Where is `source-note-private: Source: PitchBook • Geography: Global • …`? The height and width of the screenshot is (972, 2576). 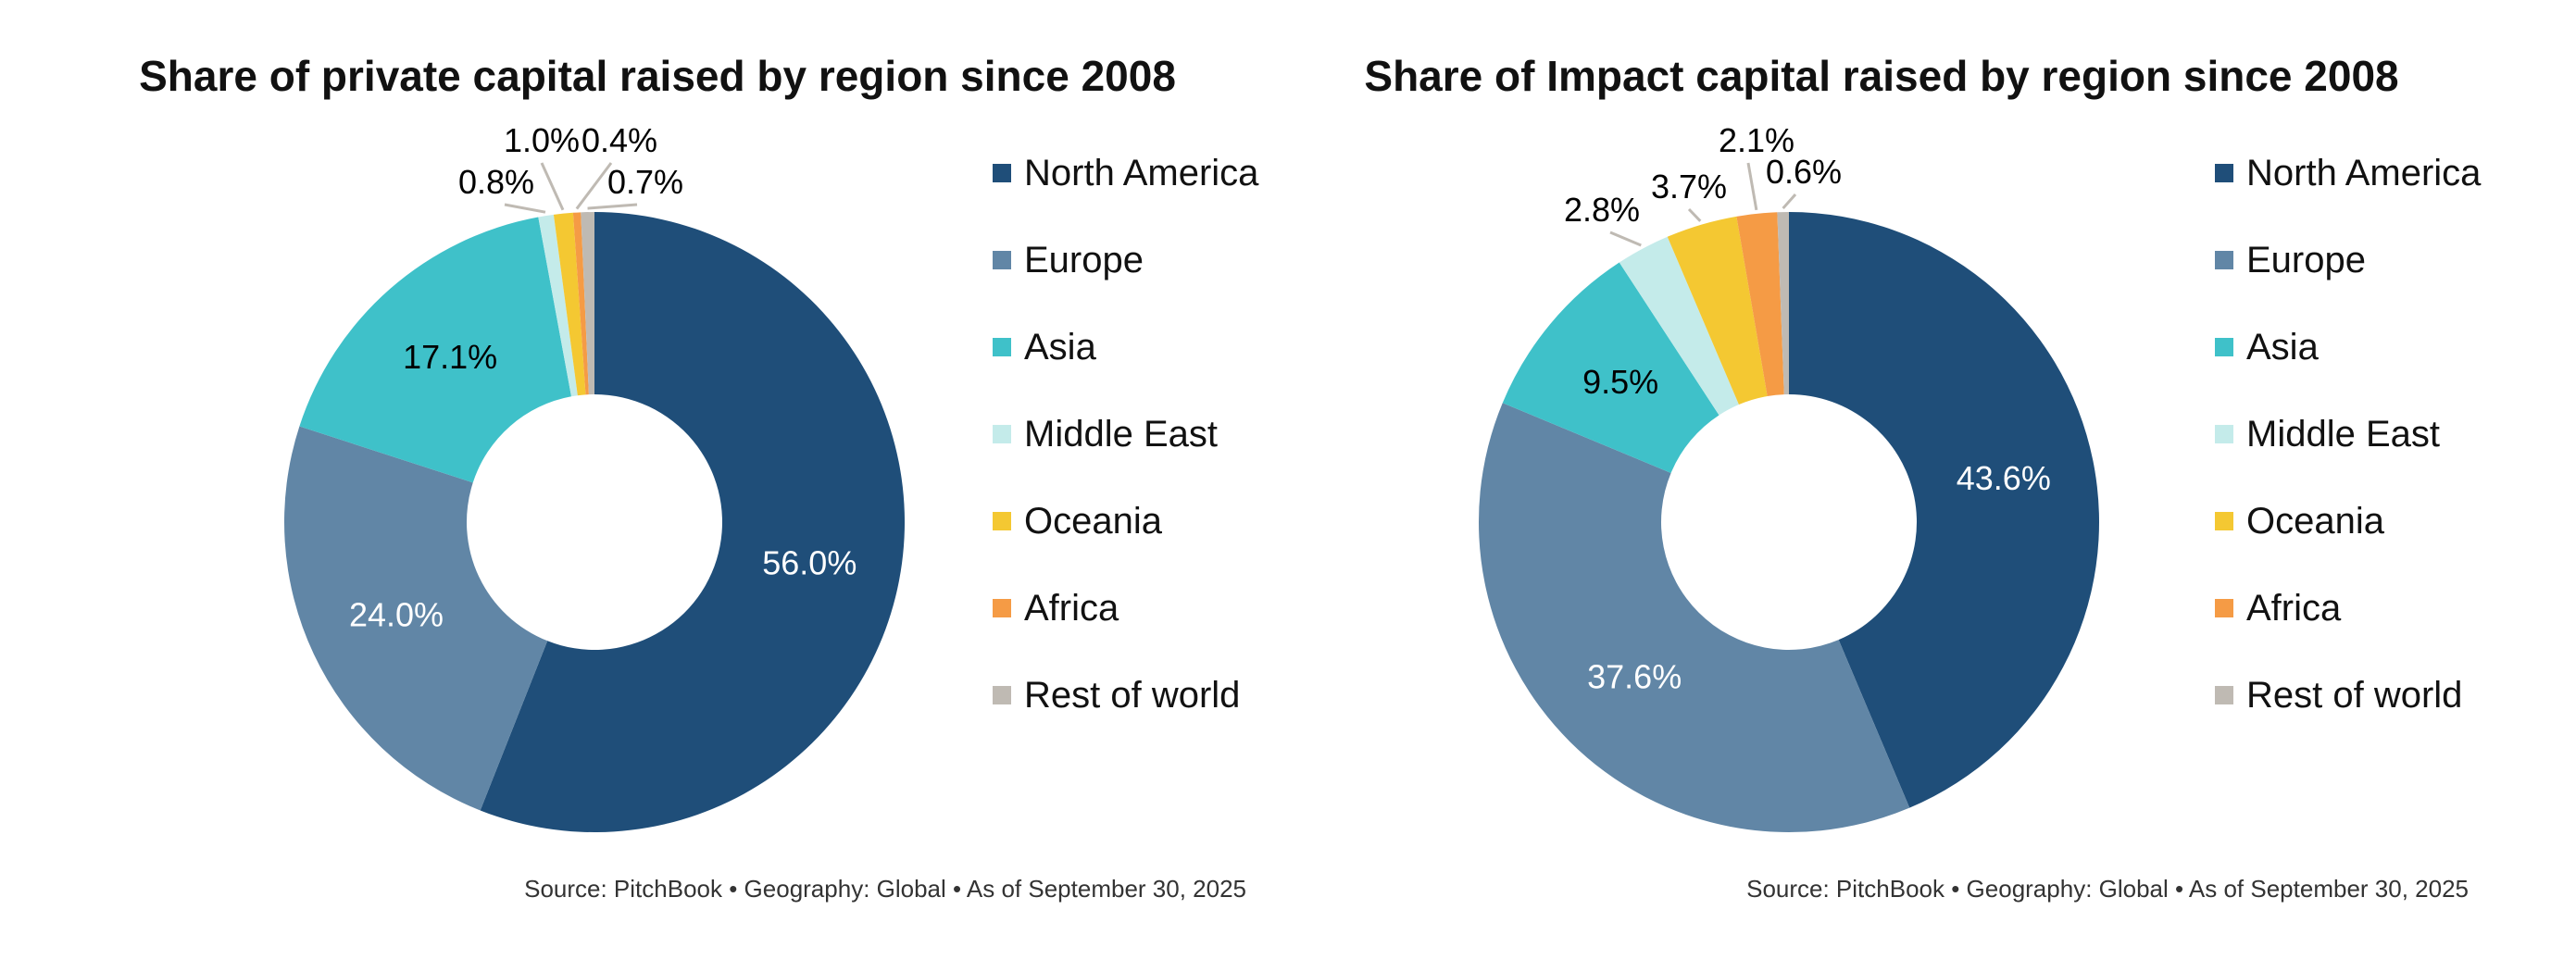
source-note-private: Source: PitchBook • Geography: Global • … is located at coordinates (885, 889).